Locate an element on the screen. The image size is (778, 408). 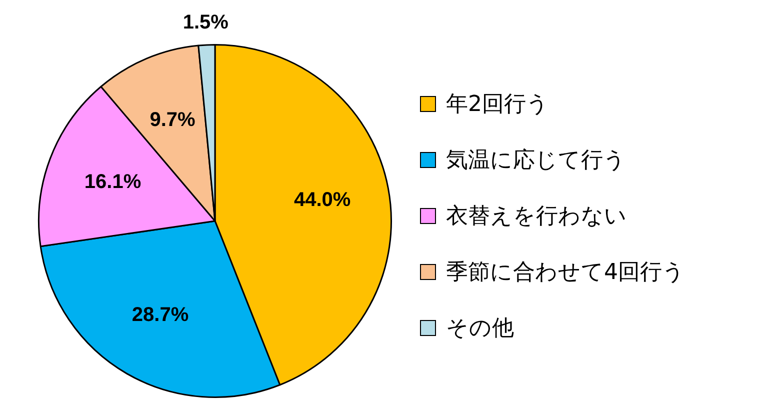
legend-label: 季節に合わせて4回行う is located at coordinates (565, 273).